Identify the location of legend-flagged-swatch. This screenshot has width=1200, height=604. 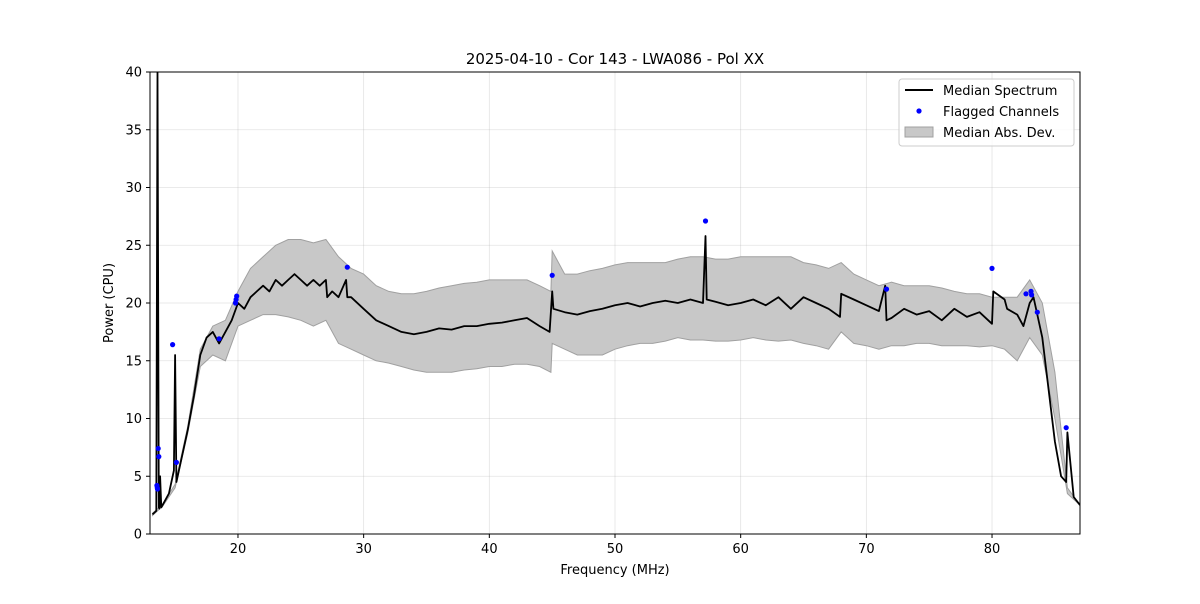
(919, 111).